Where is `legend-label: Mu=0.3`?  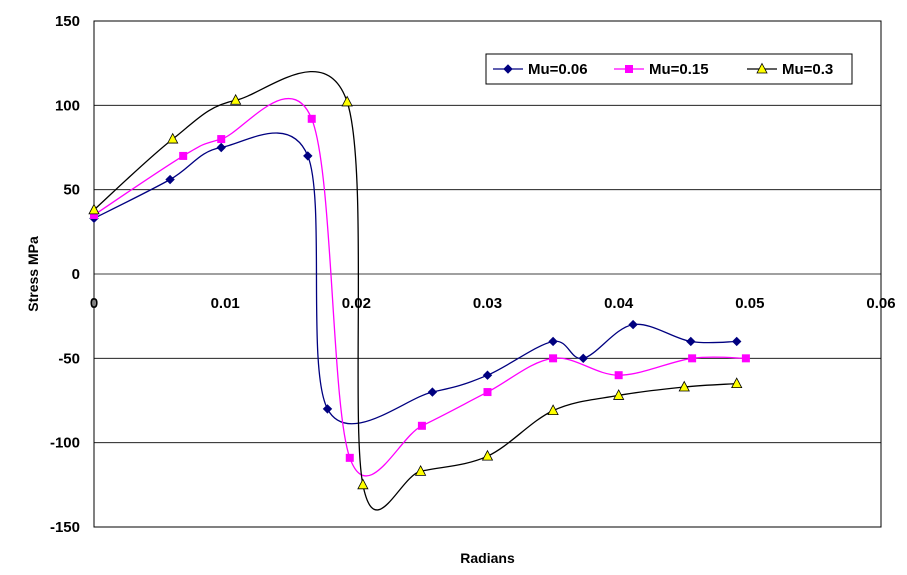 legend-label: Mu=0.3 is located at coordinates (807, 69).